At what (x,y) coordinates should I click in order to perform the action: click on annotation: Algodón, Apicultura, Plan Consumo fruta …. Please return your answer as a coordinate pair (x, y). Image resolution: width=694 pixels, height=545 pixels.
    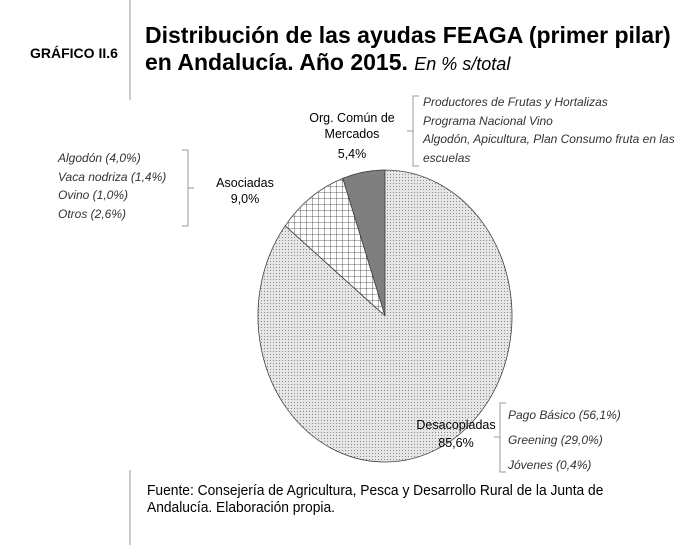
    Looking at the image, I should click on (549, 148).